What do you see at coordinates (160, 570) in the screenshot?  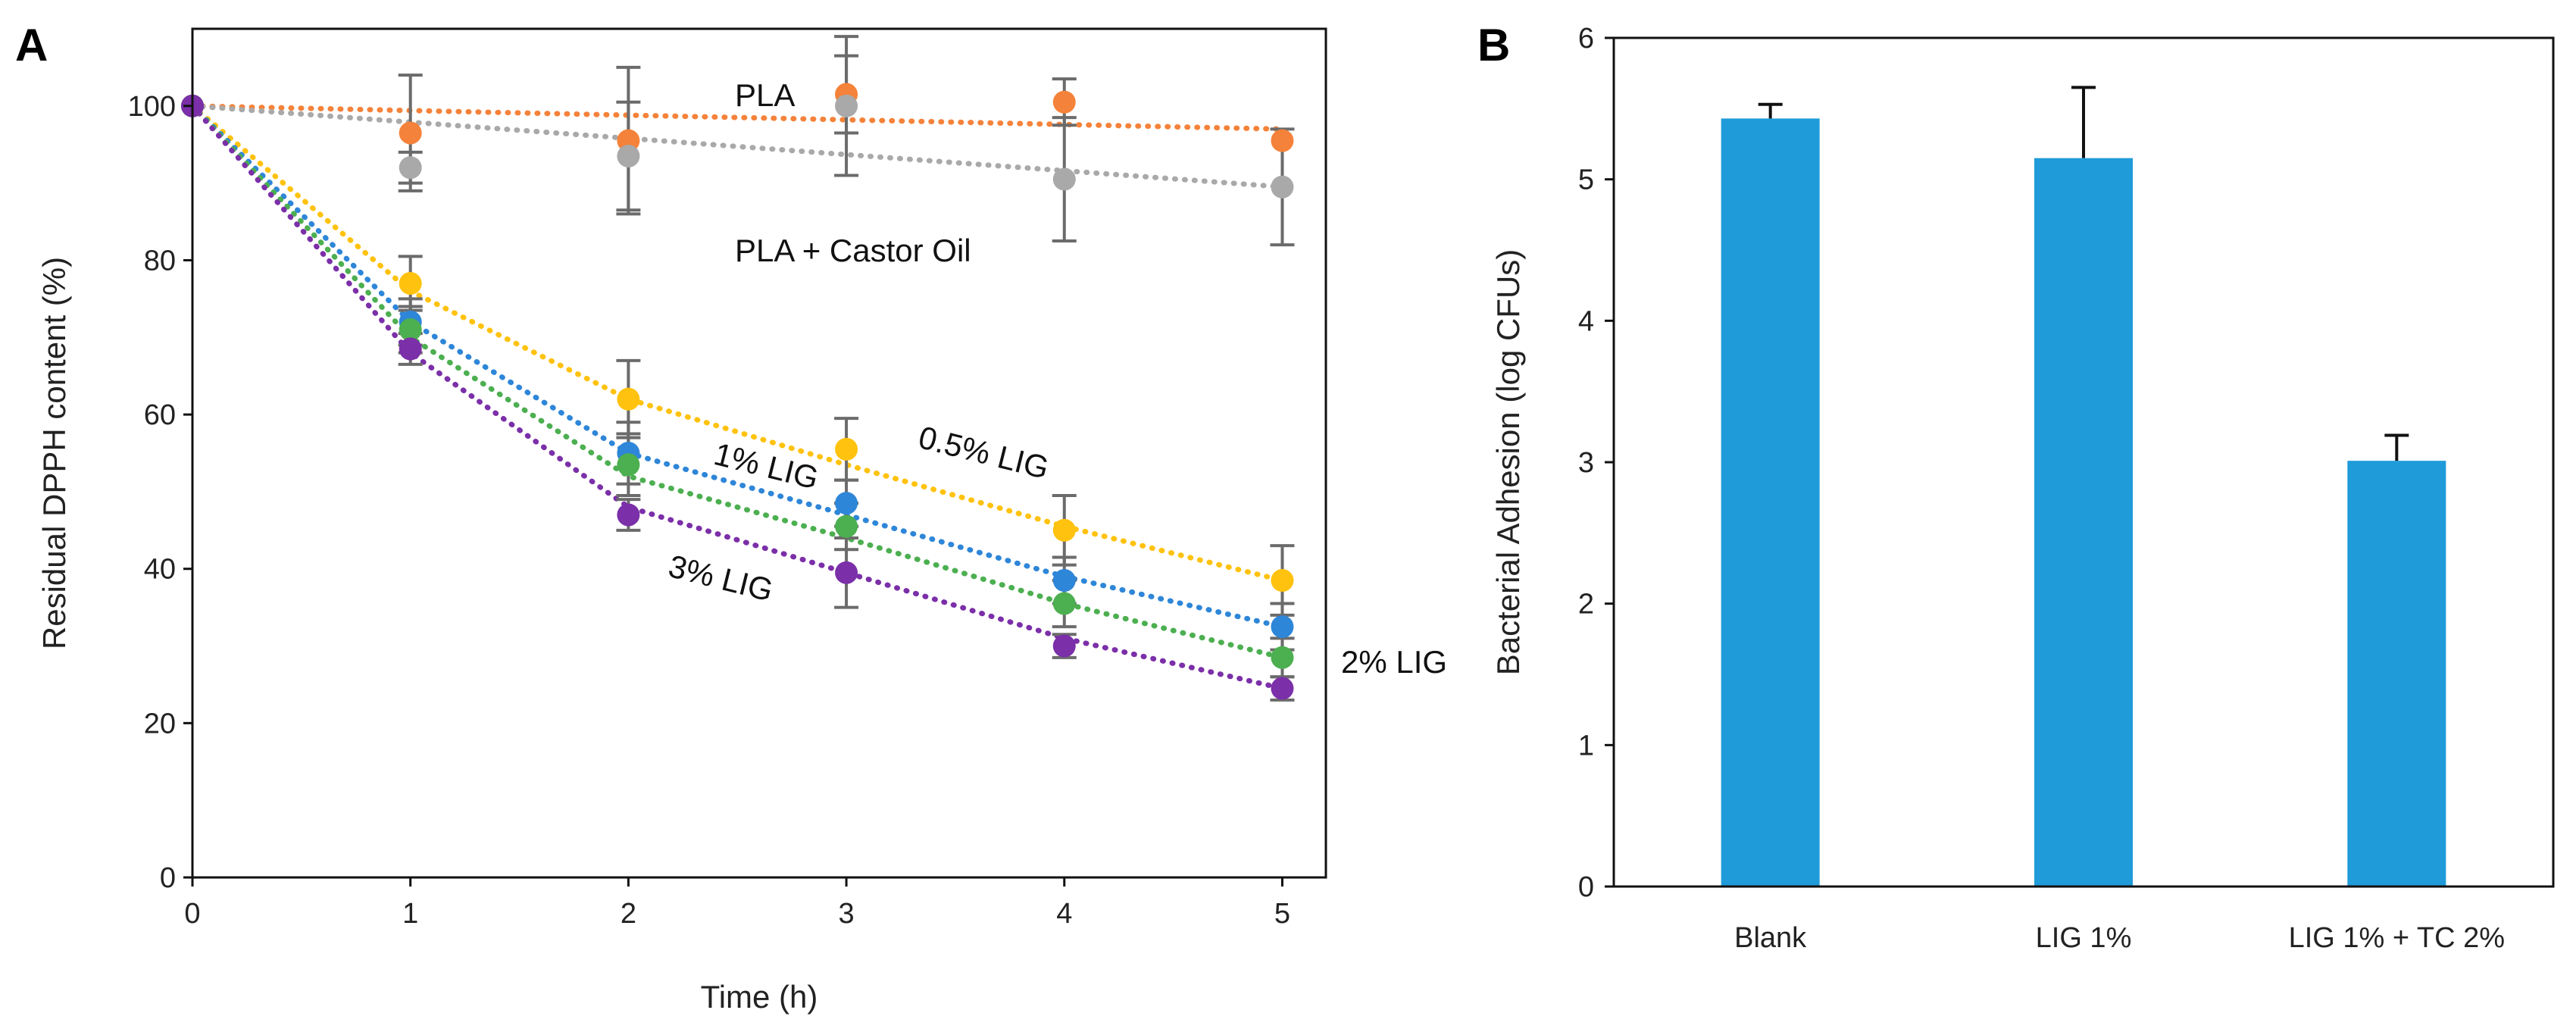 I see `a-y-tick-label: 40` at bounding box center [160, 570].